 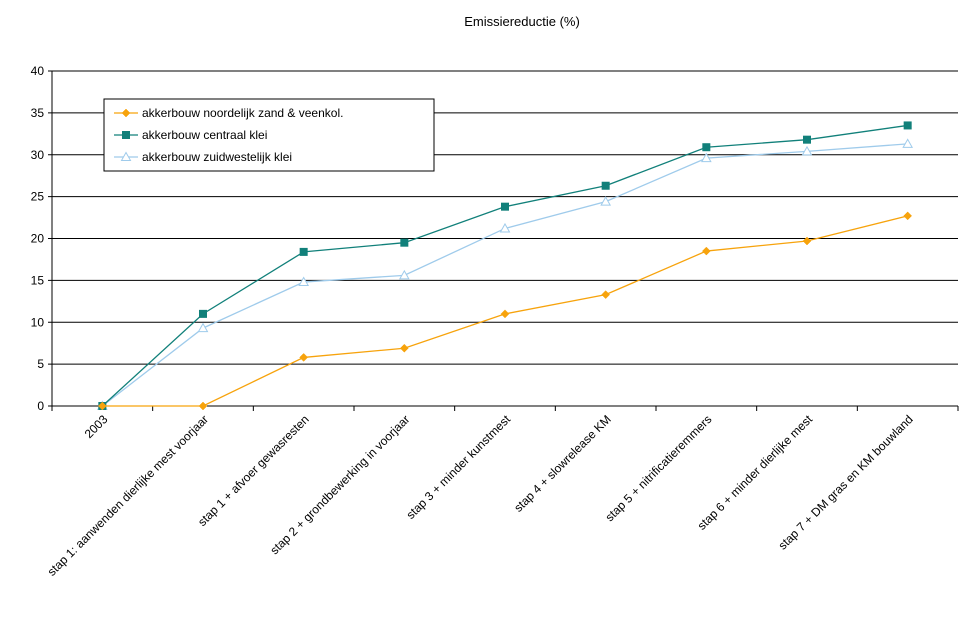 I want to click on y-tick-label: 40, so click(x=38, y=71).